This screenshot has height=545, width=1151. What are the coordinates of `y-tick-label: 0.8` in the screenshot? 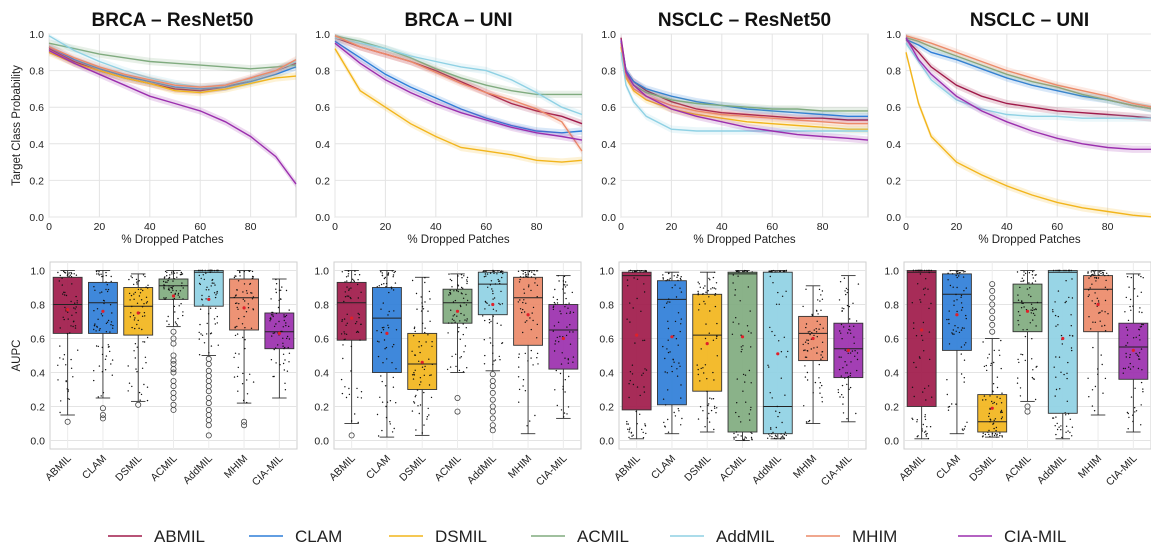 It's located at (606, 306).